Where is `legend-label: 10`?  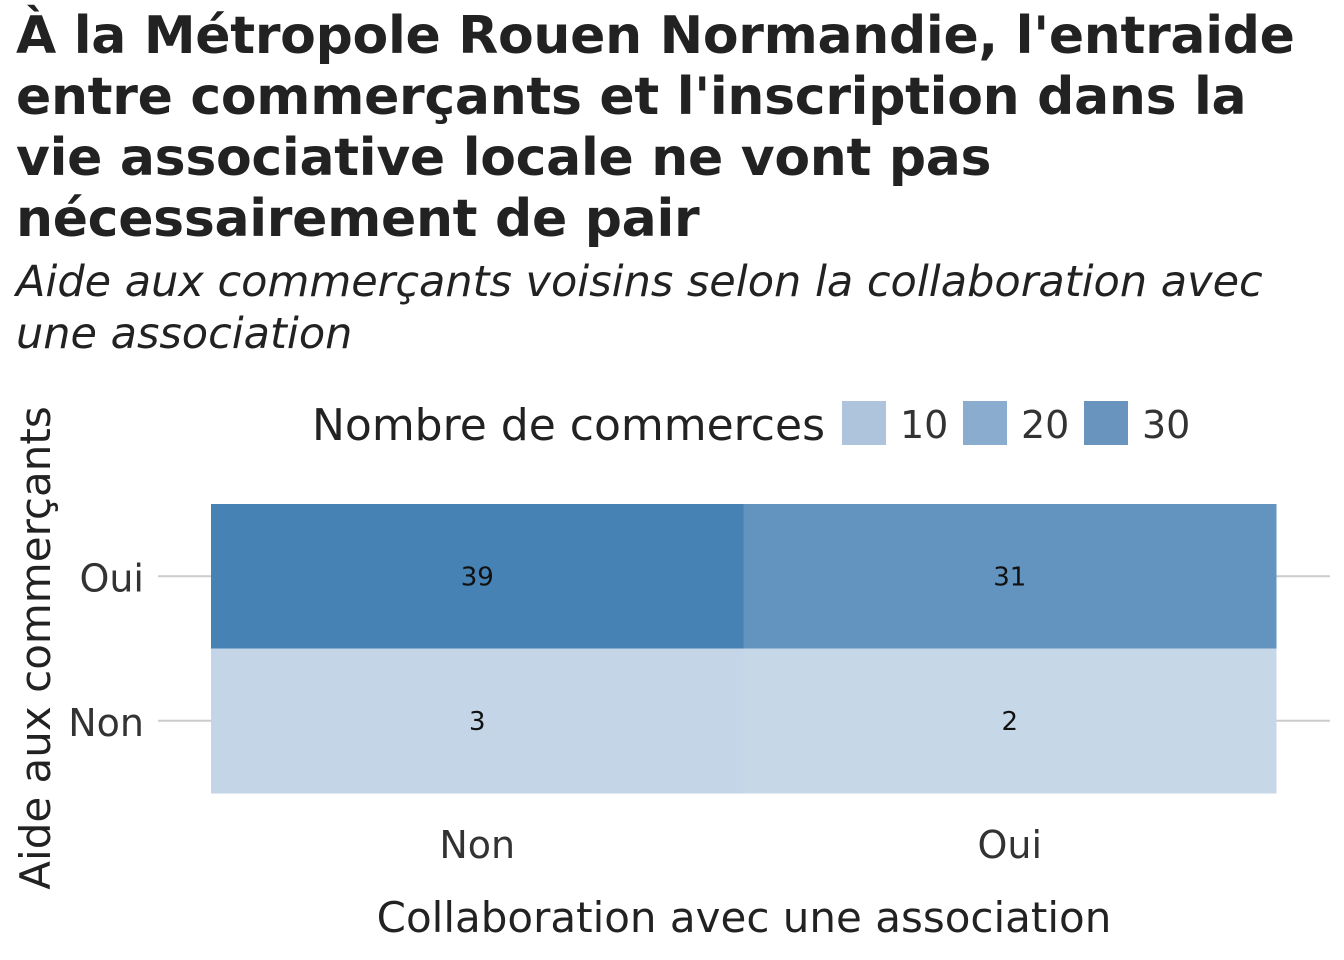 legend-label: 10 is located at coordinates (924, 425).